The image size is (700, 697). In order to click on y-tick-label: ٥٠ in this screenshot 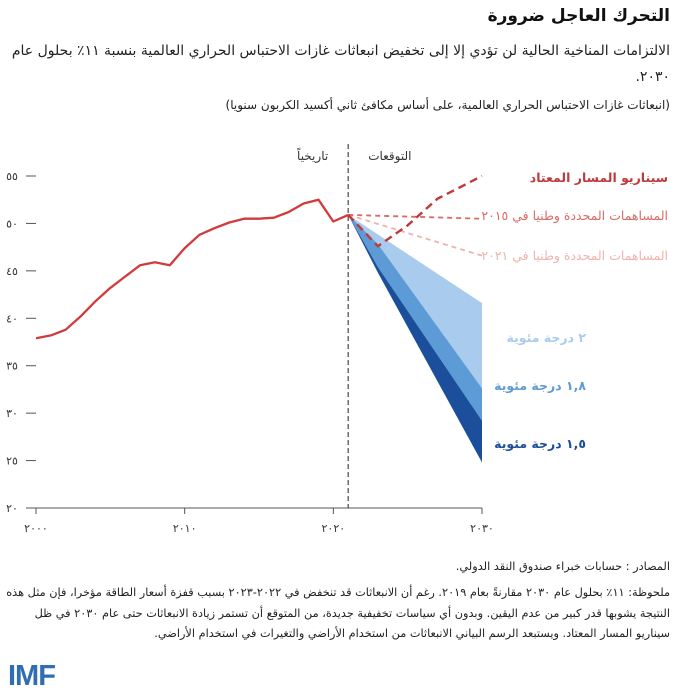, I will do `click(12, 223)`.